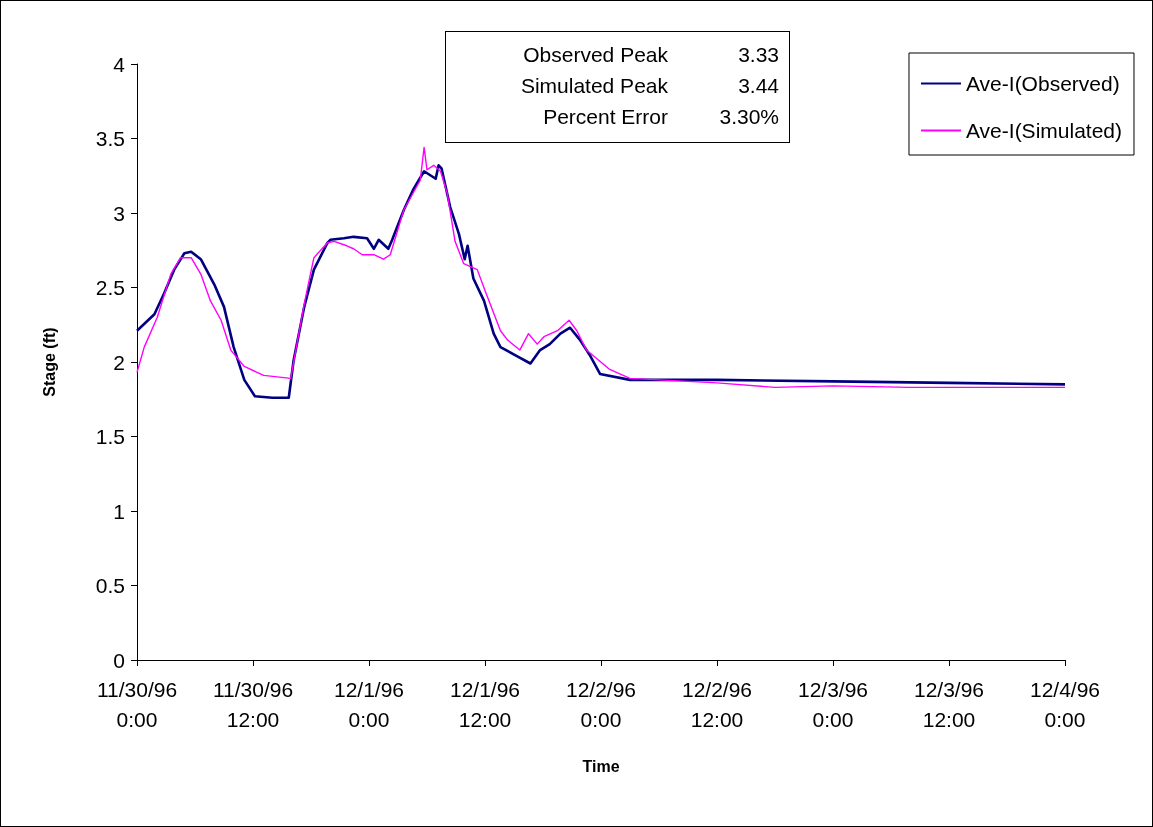 The width and height of the screenshot is (1153, 827). Describe the element at coordinates (1065, 704) in the screenshot. I see `x-tick-label: 12/4/96 0:00` at that location.